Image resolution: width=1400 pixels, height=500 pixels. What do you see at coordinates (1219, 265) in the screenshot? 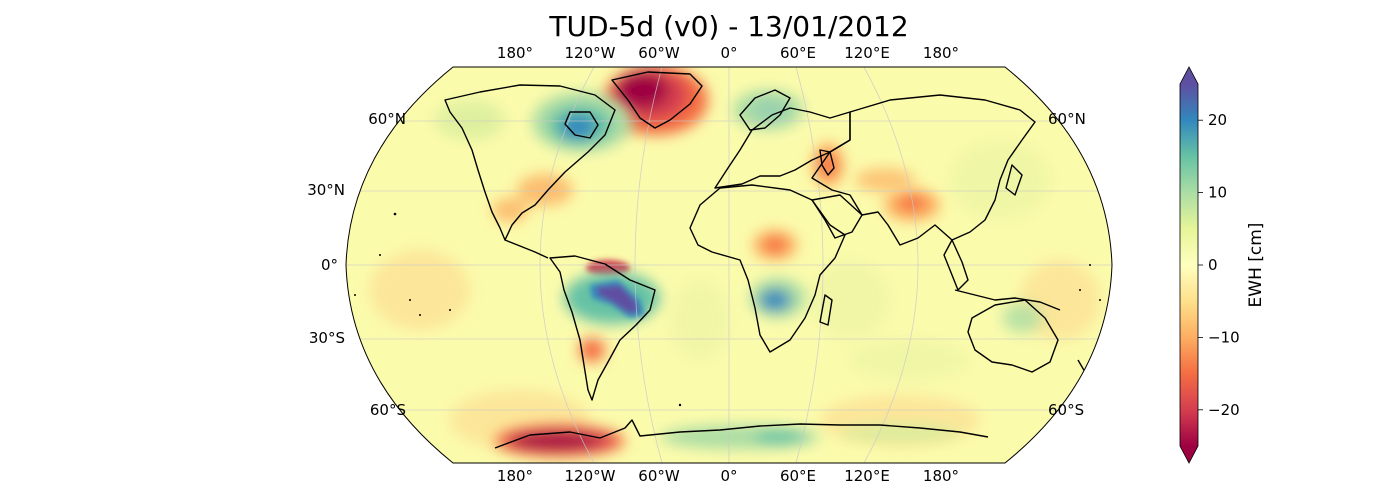
I see `colorbar-ticks: 20 10 0 −10 −20` at bounding box center [1219, 265].